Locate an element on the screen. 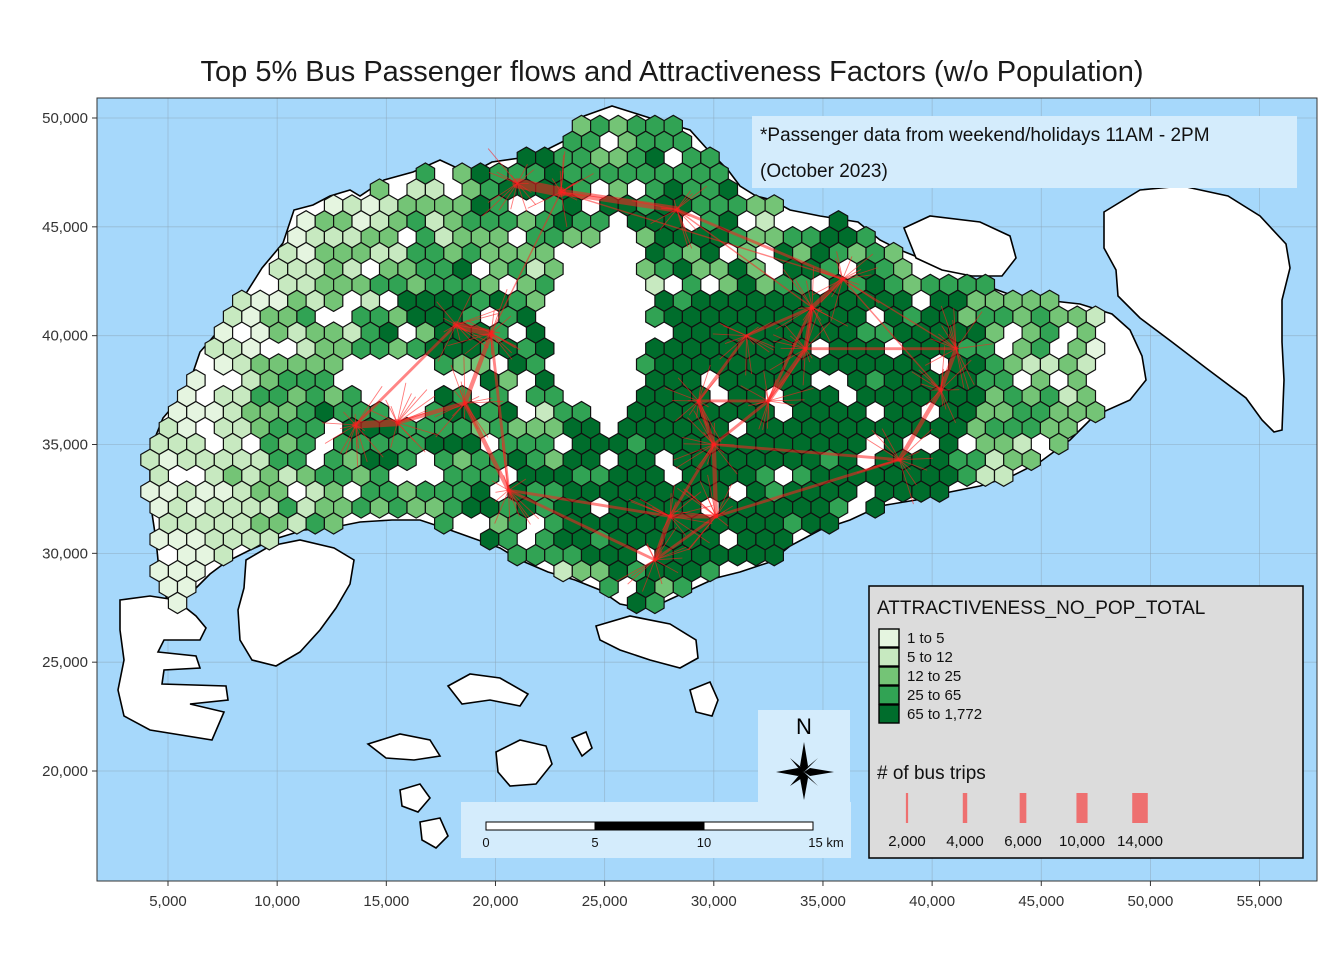 This screenshot has width=1344, height=960. y-tick-label: 20,000 is located at coordinates (65, 771).